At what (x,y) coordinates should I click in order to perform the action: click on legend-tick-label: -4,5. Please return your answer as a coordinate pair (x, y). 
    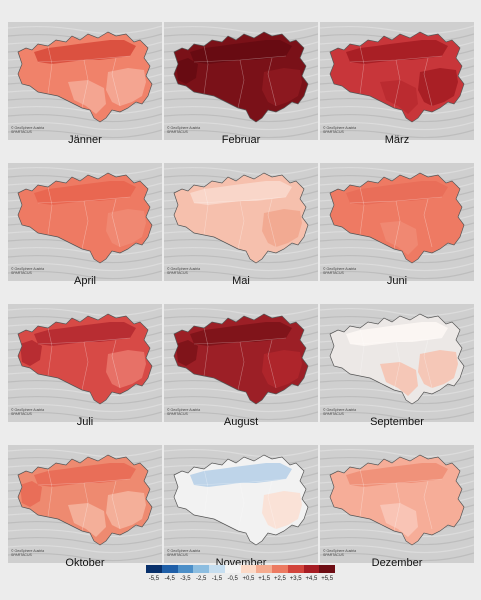
    Looking at the image, I should click on (169, 579).